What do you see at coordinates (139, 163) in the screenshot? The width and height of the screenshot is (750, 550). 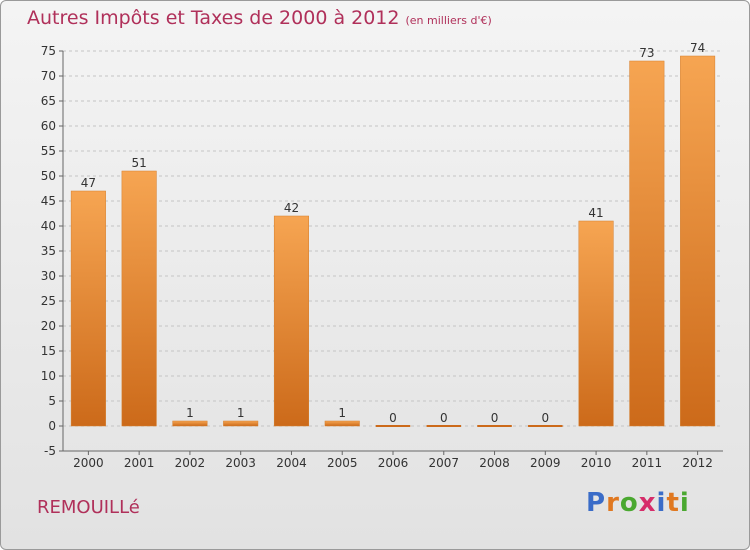 I see `data-label: 51` at bounding box center [139, 163].